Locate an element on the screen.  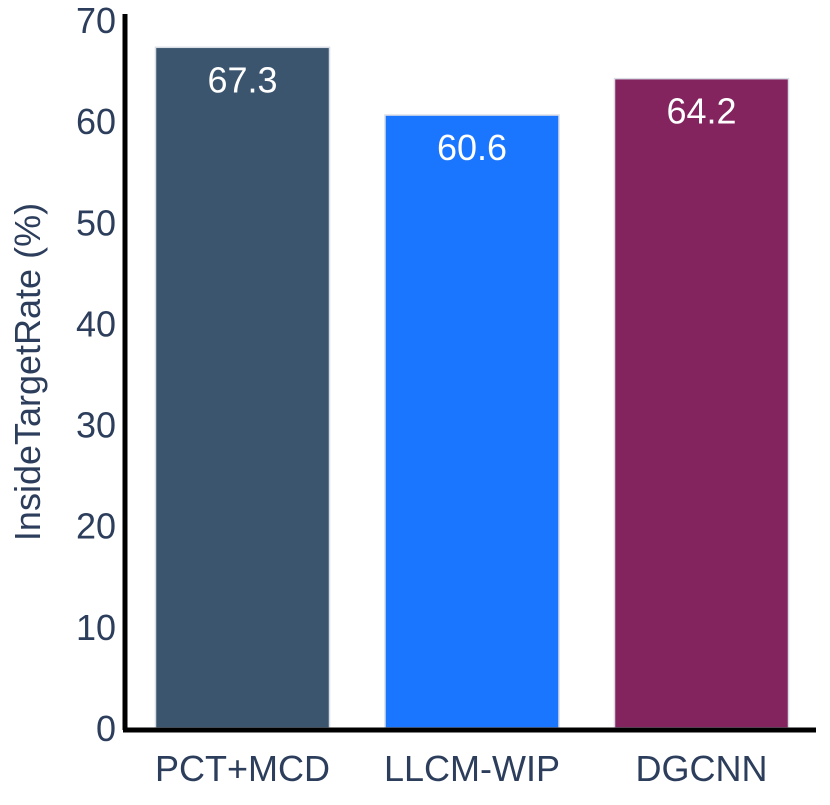
y-axis-title: InsideTargetRate (%) is located at coordinates (27, 372).